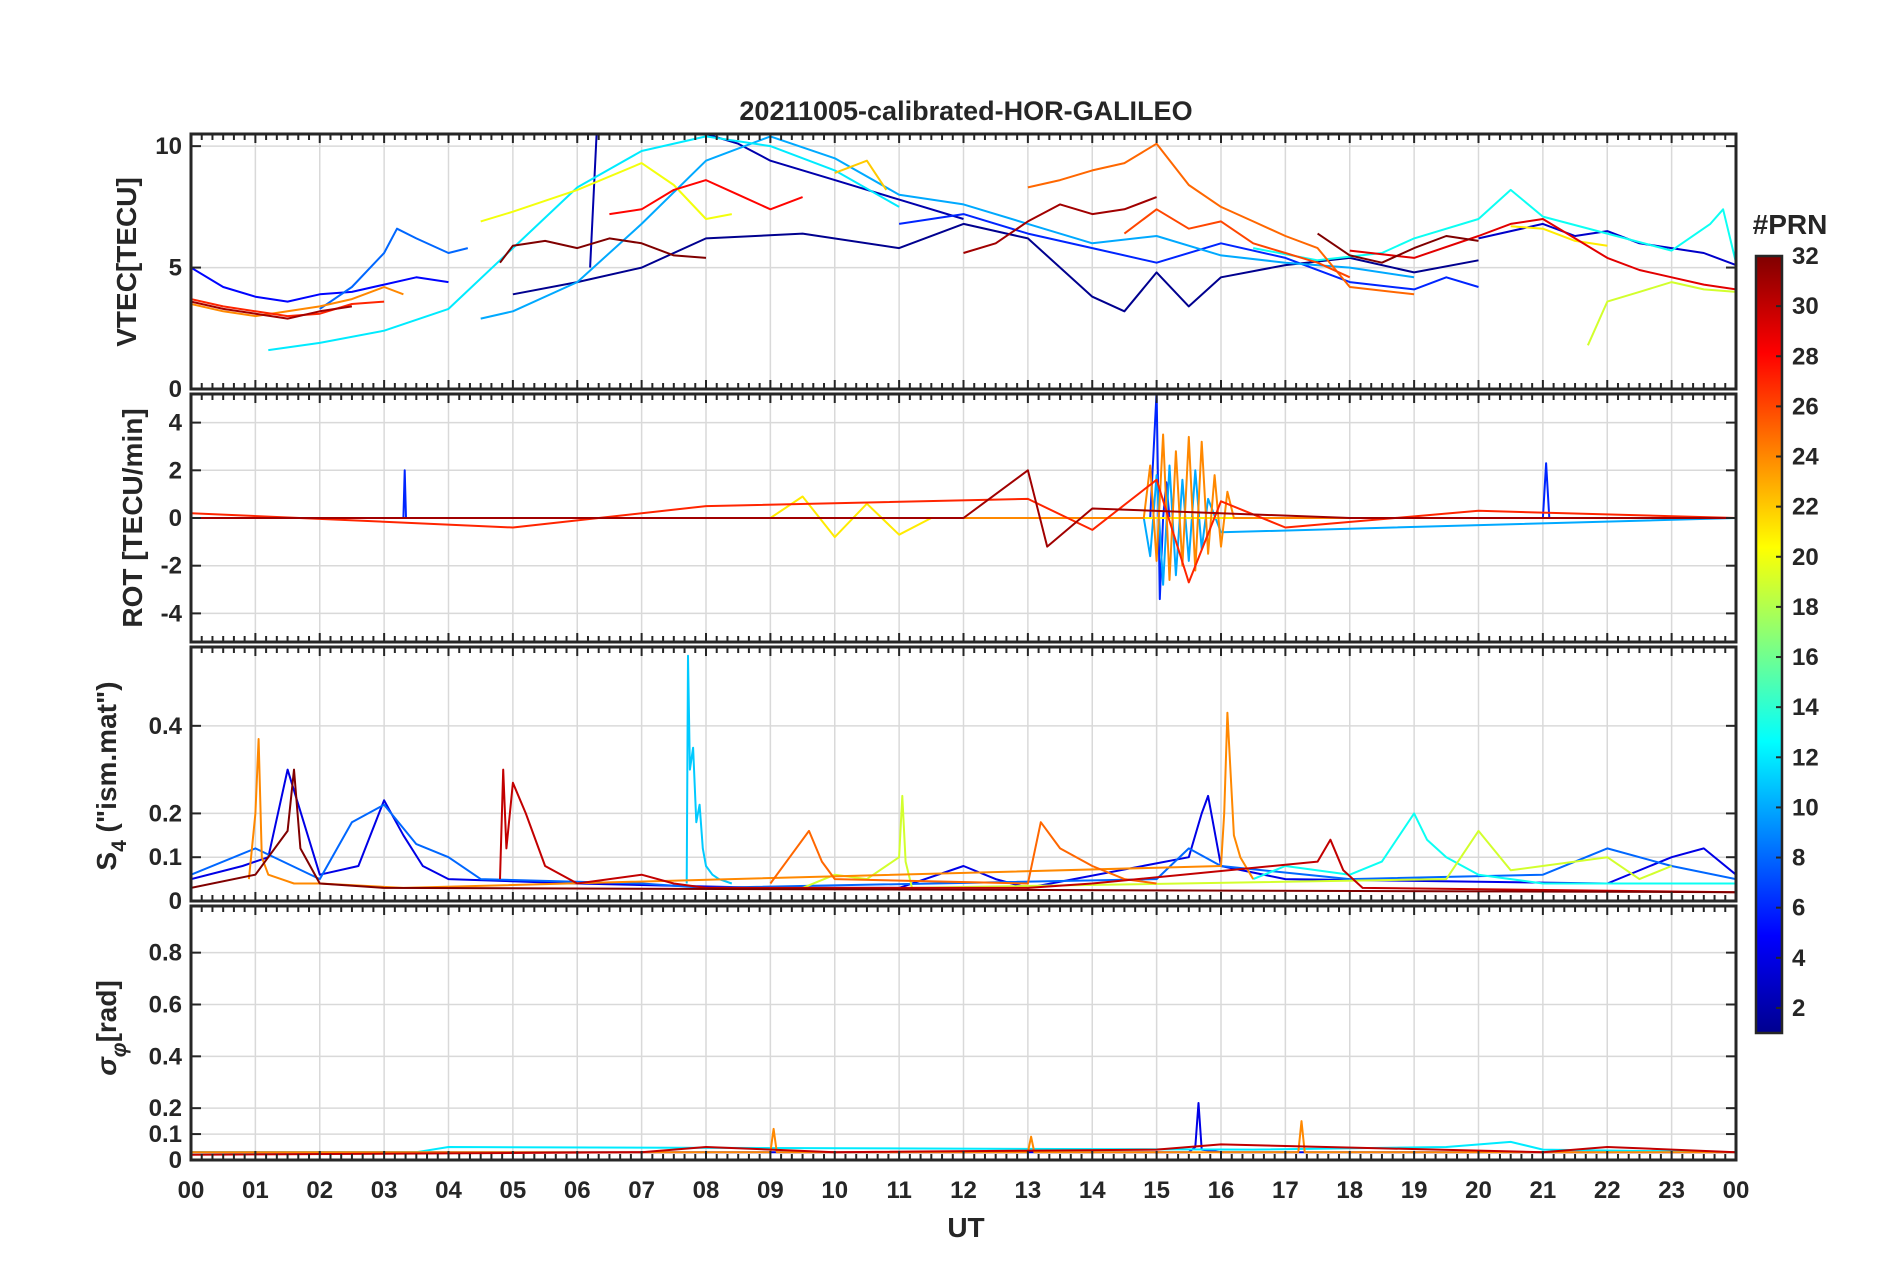 This screenshot has width=1902, height=1272. Describe the element at coordinates (175, 901) in the screenshot. I see `s4-ytick-label: 0` at that location.